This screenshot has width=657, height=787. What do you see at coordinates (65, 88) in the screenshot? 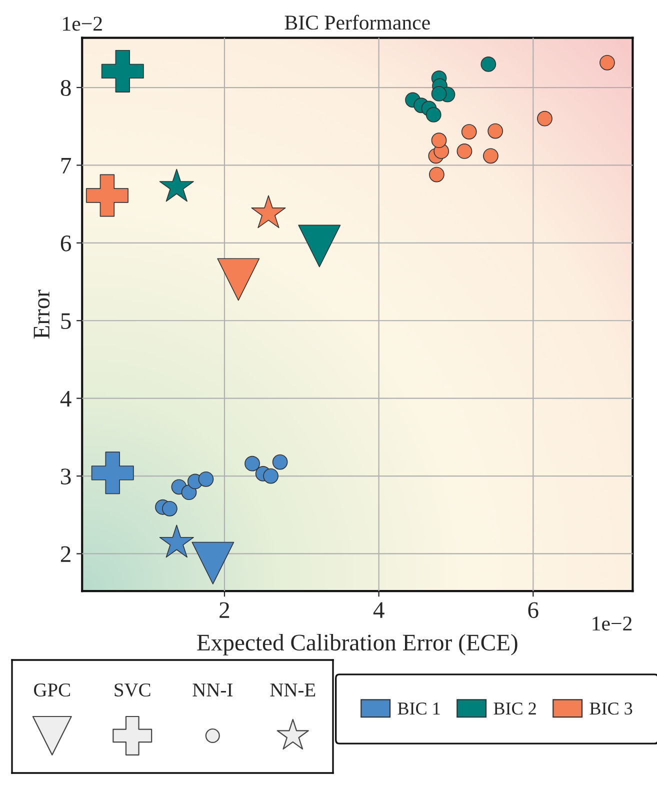
I see `y-tick-label: 8` at bounding box center [65, 88].